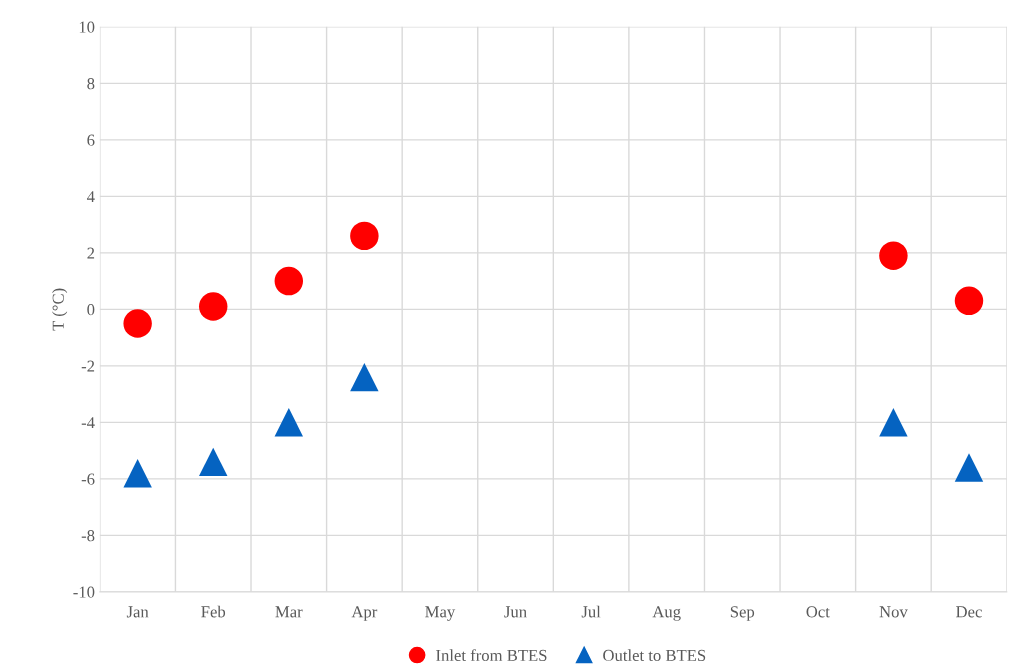 The image size is (1019, 671). What do you see at coordinates (491, 655) in the screenshot?
I see `legend-label: Inlet from BTES` at bounding box center [491, 655].